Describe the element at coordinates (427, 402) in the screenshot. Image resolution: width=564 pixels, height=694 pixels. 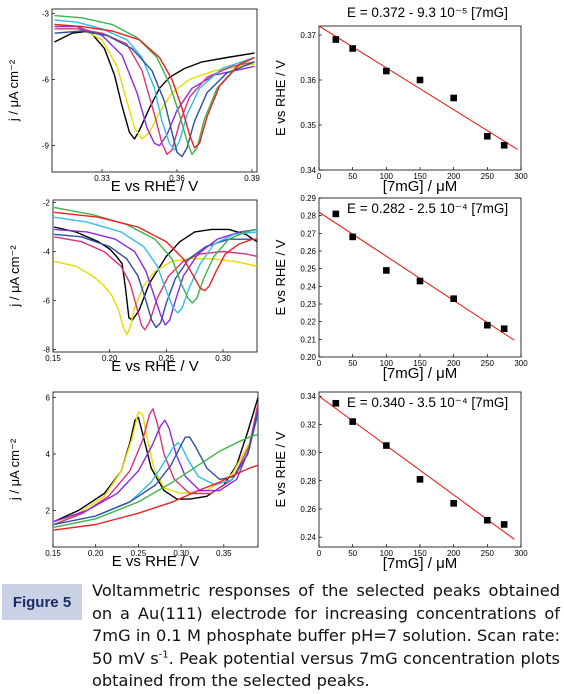
I see `fit-equation: E = 0.340 - 3.5 10⁻⁴ [7mG]` at that location.